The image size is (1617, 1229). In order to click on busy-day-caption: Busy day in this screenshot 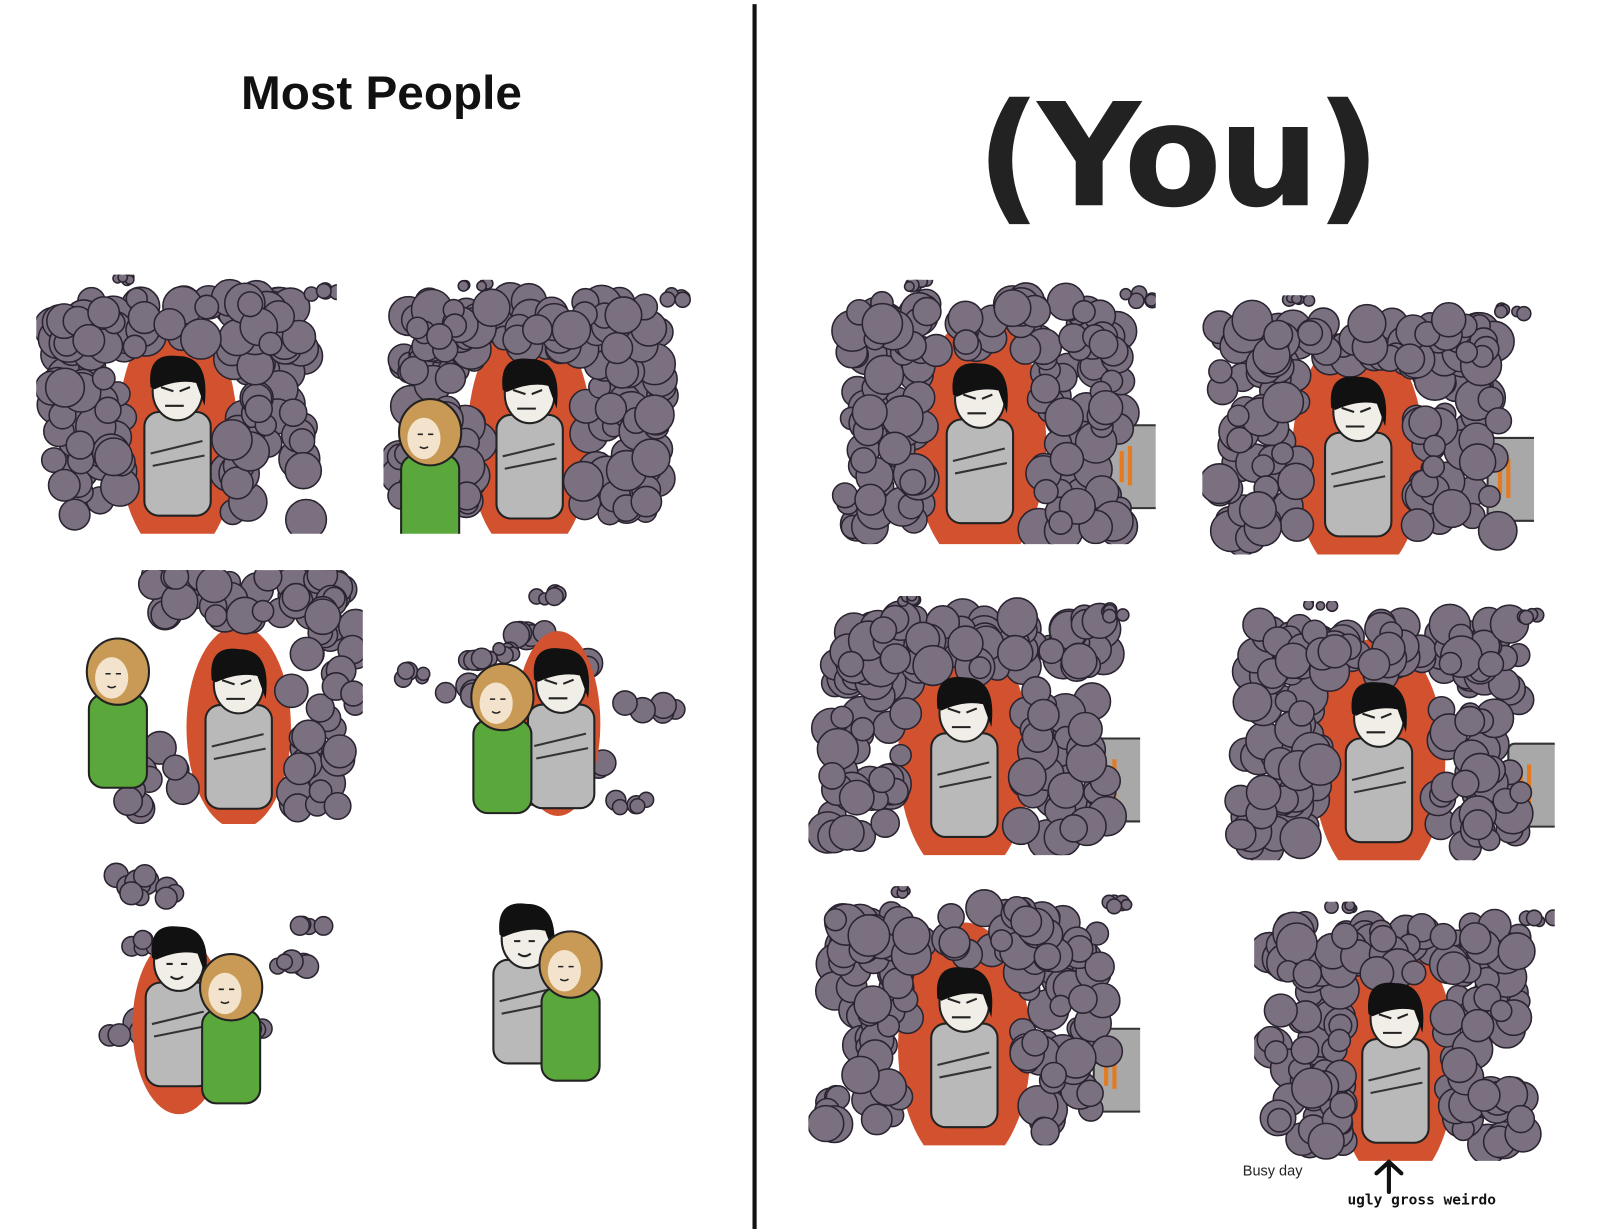, I will do `click(1272, 1170)`.